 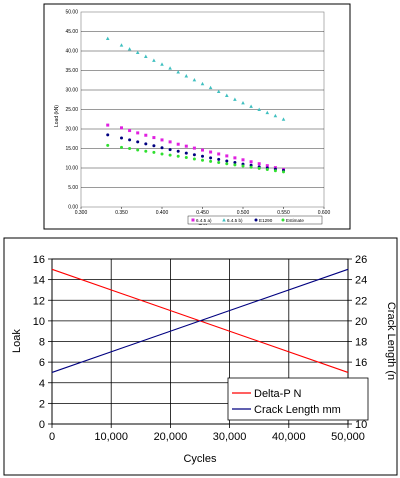 What do you see at coordinates (39, 322) in the screenshot?
I see `chart-2-left-tick-label: 10` at bounding box center [39, 322].